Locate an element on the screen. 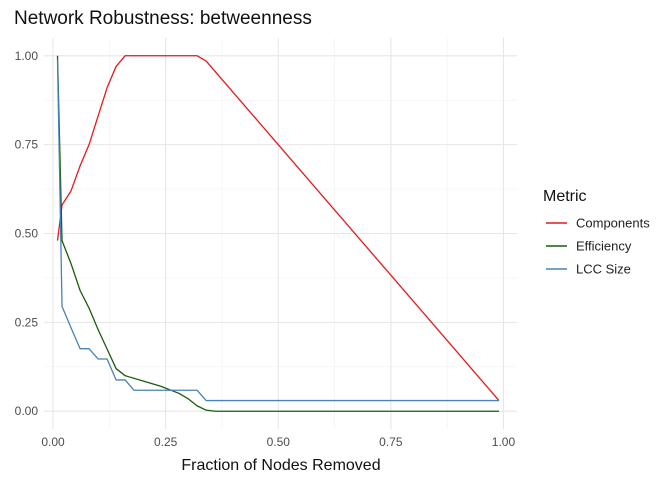  y-tick-label: 0.00 is located at coordinates (27, 411).